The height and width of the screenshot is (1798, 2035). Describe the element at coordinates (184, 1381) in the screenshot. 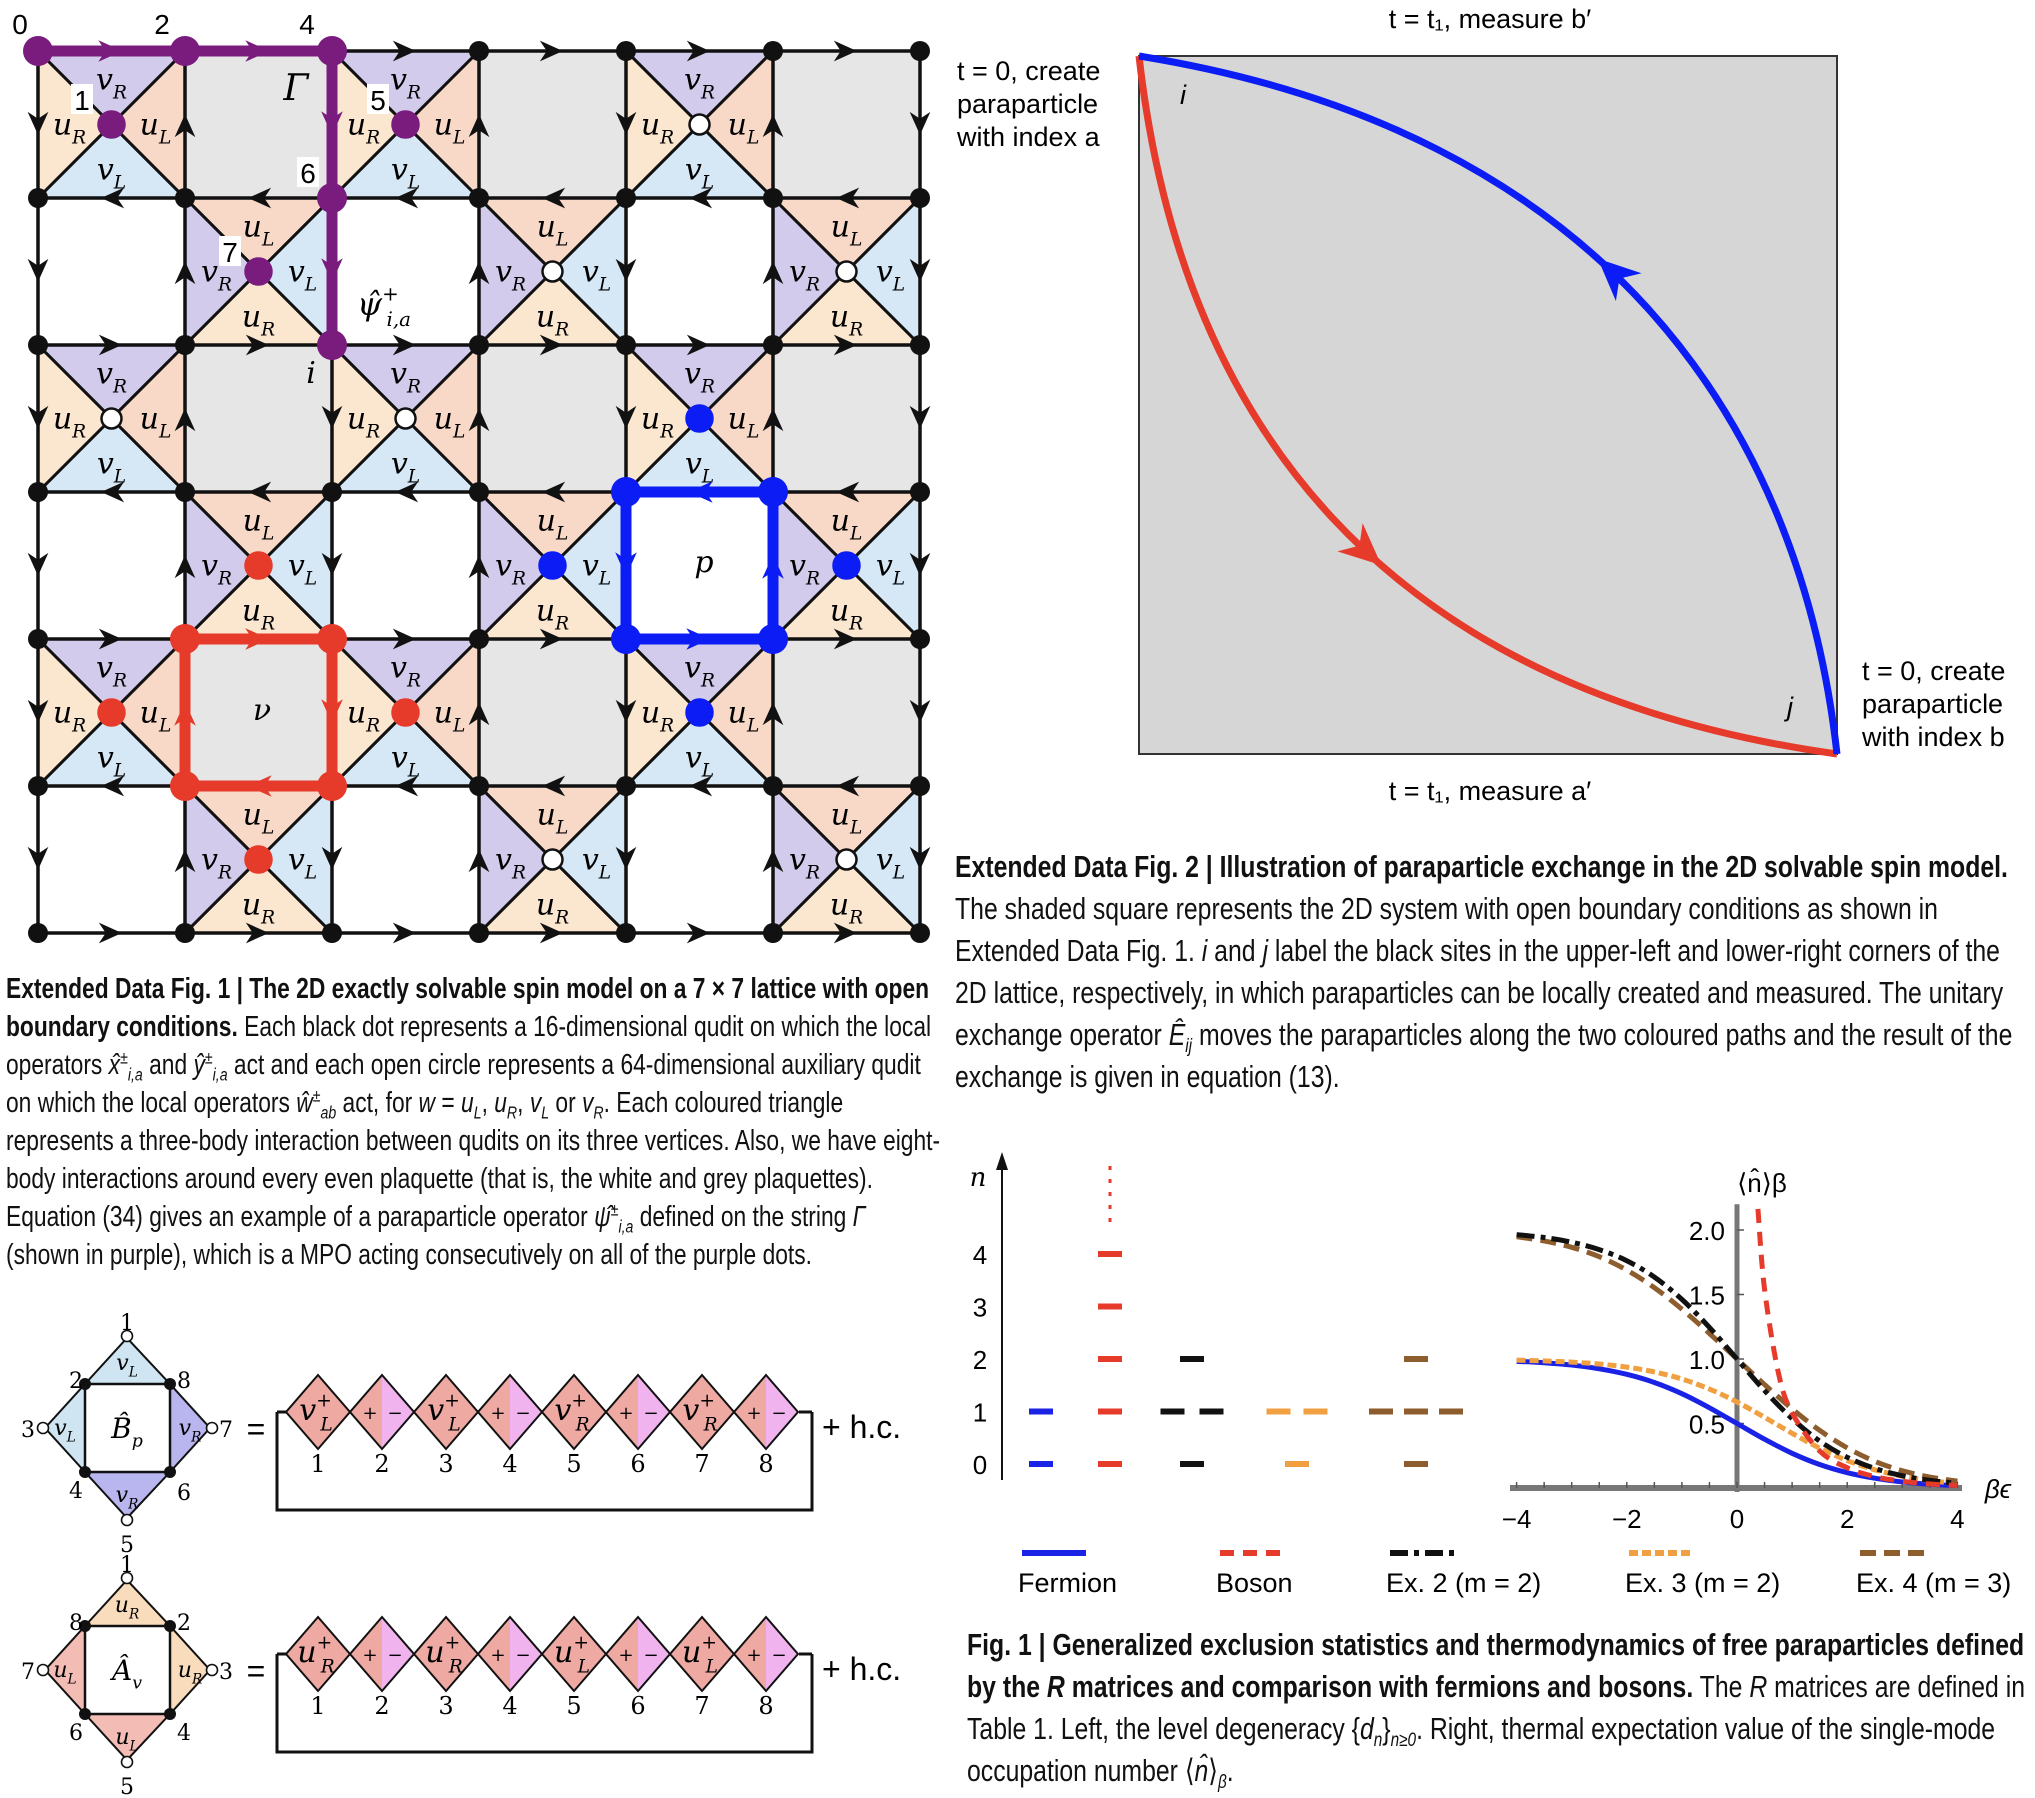

I see `node-number: 8` at that location.